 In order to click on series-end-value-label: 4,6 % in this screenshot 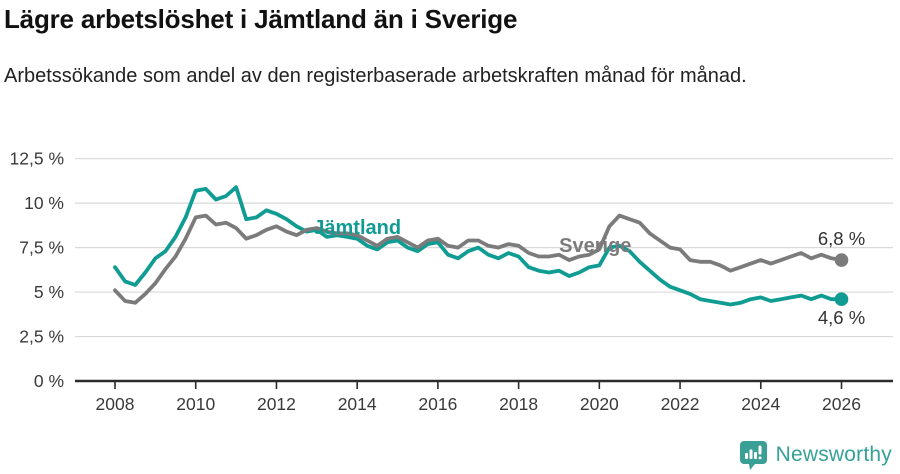, I will do `click(841, 317)`.